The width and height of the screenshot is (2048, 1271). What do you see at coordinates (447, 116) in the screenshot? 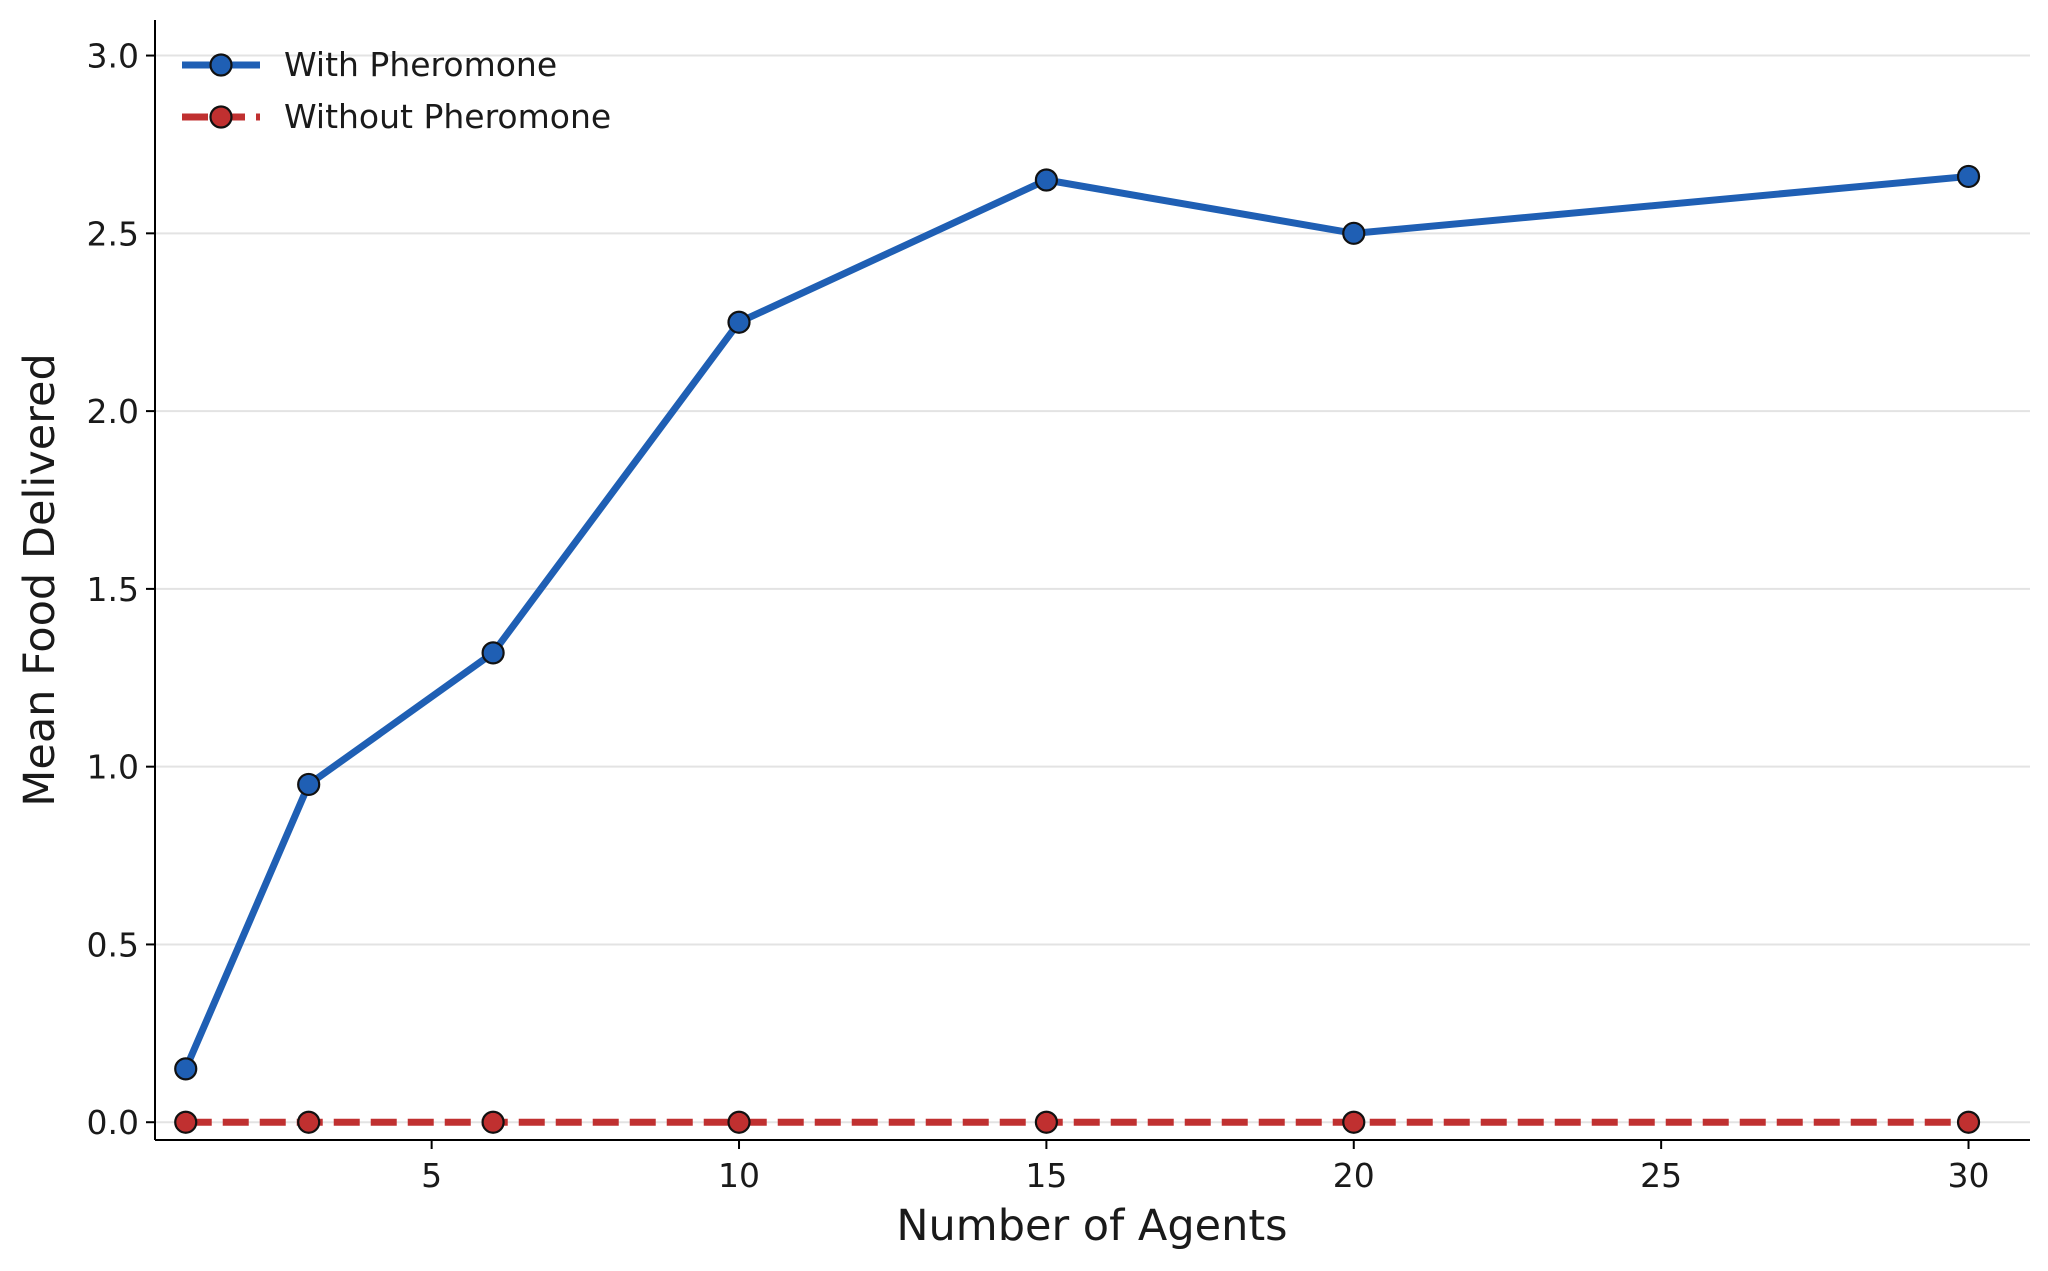
I see `legend-label: Without Pheromone` at bounding box center [447, 116].